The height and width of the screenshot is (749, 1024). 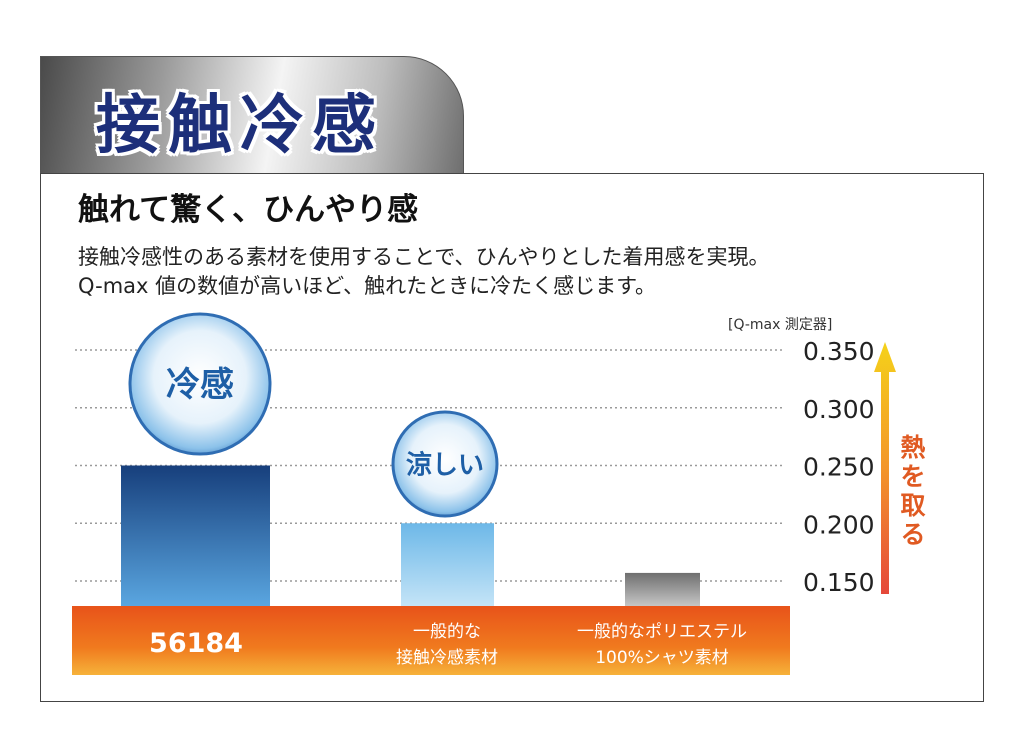 What do you see at coordinates (885, 468) in the screenshot?
I see `heat-arrow` at bounding box center [885, 468].